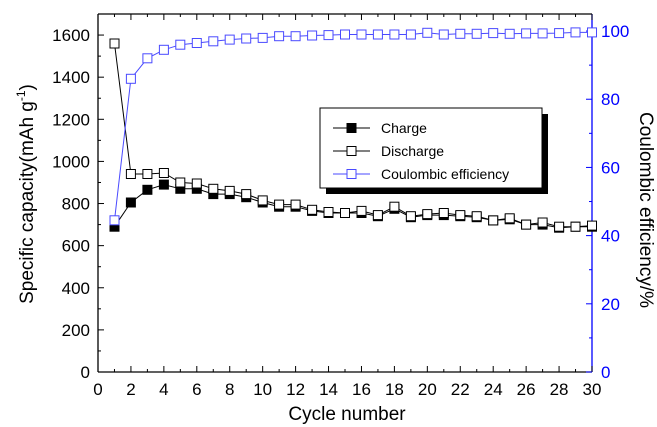 This screenshot has width=657, height=427. I want to click on legend-marker-charge, so click(351, 128).